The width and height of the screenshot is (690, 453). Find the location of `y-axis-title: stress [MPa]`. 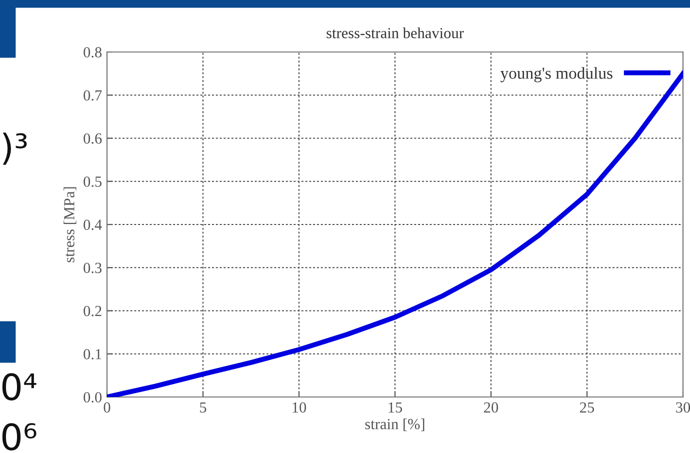

y-axis-title: stress [MPa] is located at coordinates (70, 224).